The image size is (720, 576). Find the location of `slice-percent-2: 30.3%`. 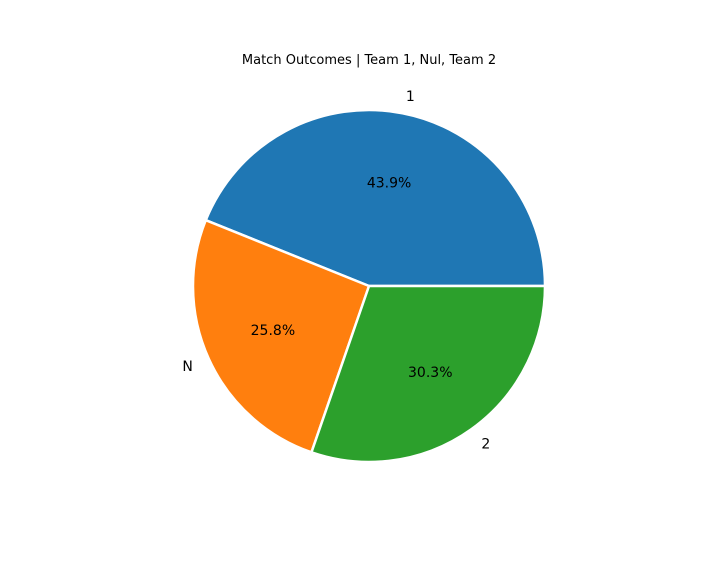

slice-percent-2: 30.3% is located at coordinates (430, 373).